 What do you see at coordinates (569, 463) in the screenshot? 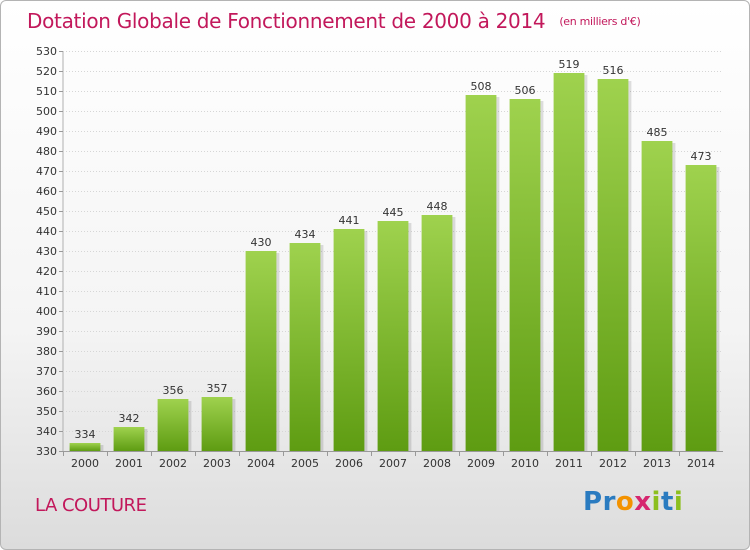
I see `x-tick-label: 2011` at bounding box center [569, 463].